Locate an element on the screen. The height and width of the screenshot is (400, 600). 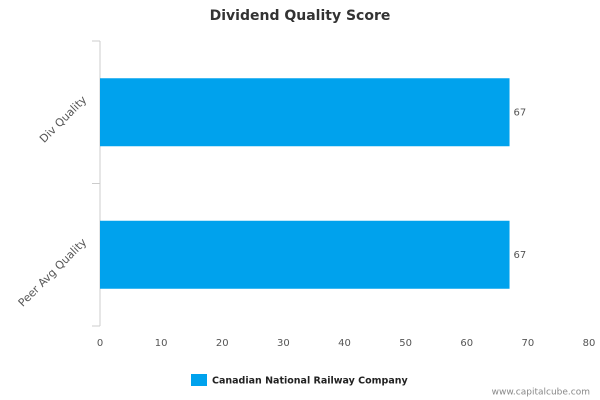
x-tick-label: 20 is located at coordinates (222, 343).